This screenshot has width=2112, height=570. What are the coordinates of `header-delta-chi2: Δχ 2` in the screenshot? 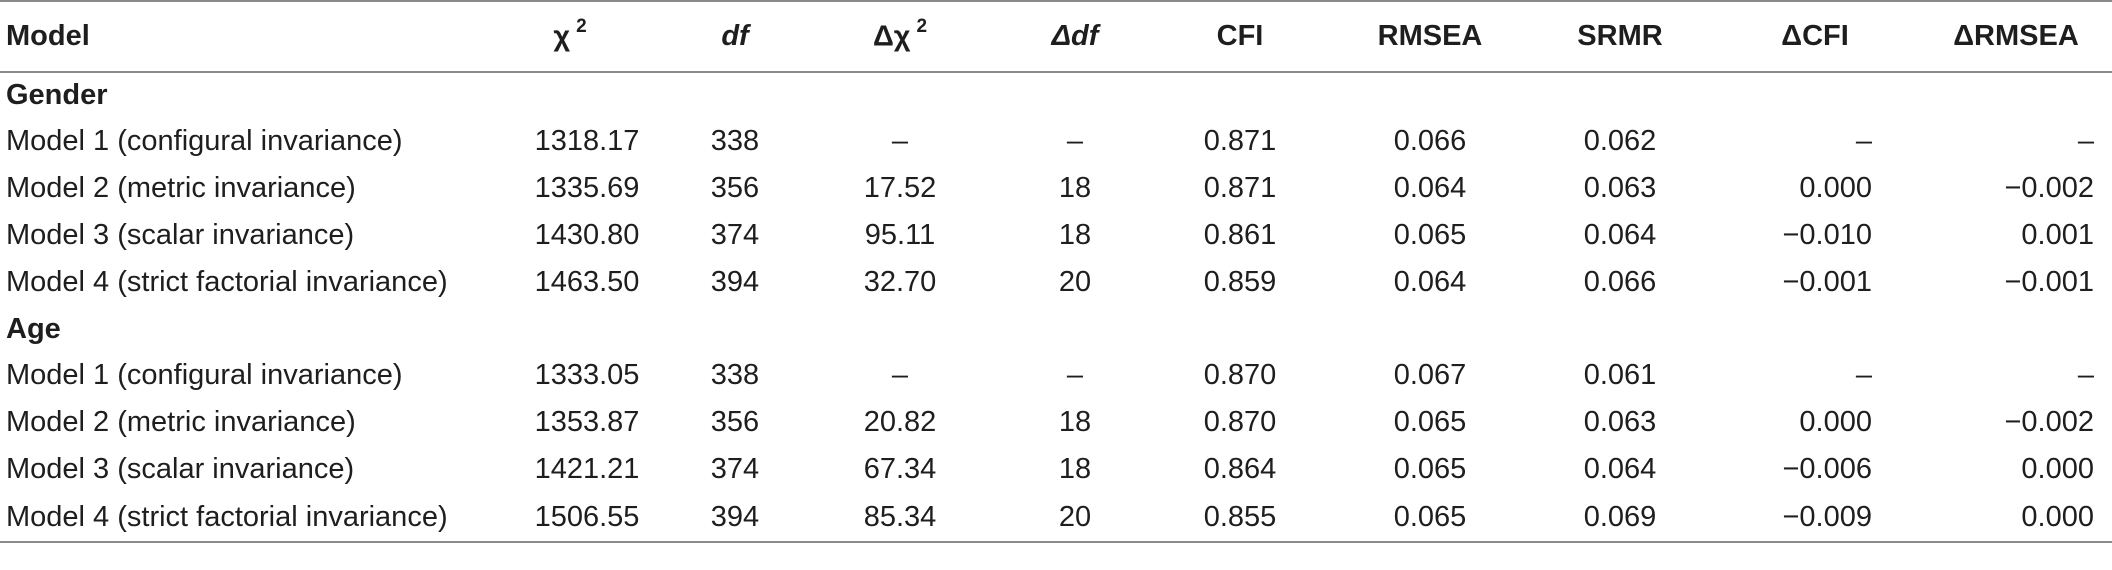 It's located at (900, 36).